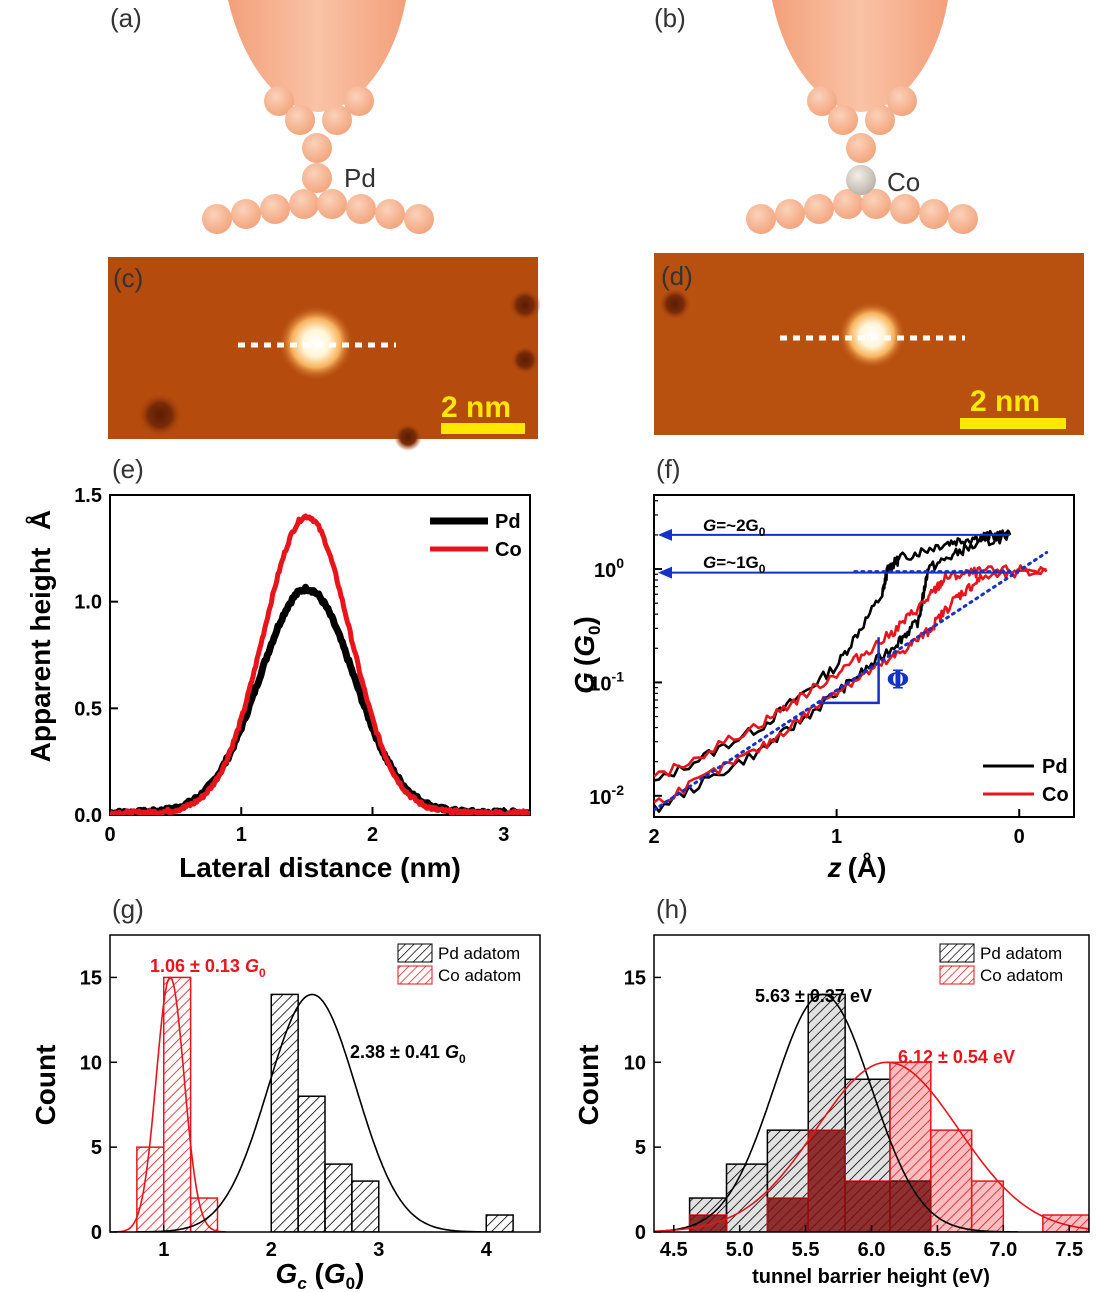  I want to click on y-axis-label: G(G0), so click(586, 655).